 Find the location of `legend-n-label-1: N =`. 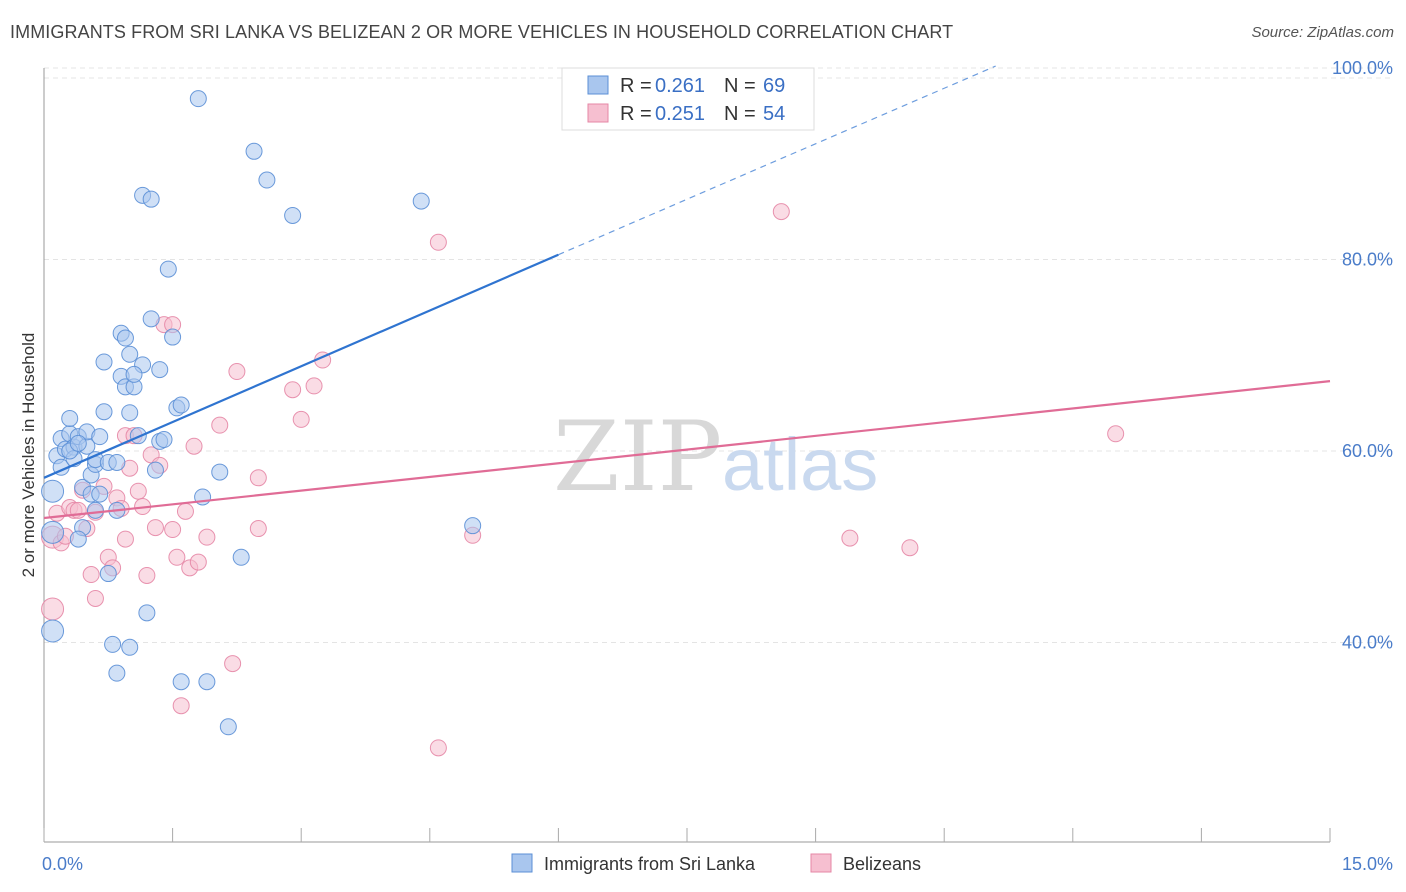

legend-n-label-1: N = is located at coordinates (740, 86).